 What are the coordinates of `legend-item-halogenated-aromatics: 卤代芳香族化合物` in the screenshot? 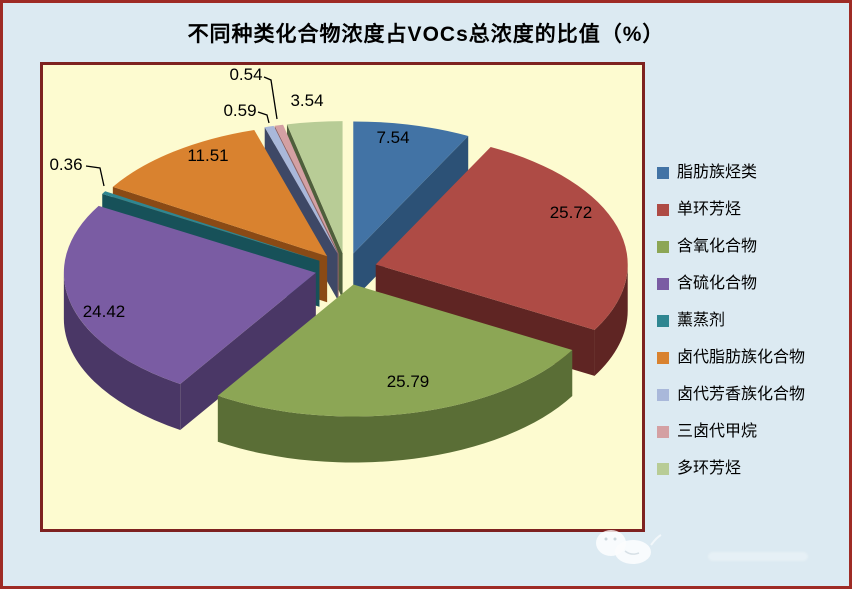 It's located at (731, 395).